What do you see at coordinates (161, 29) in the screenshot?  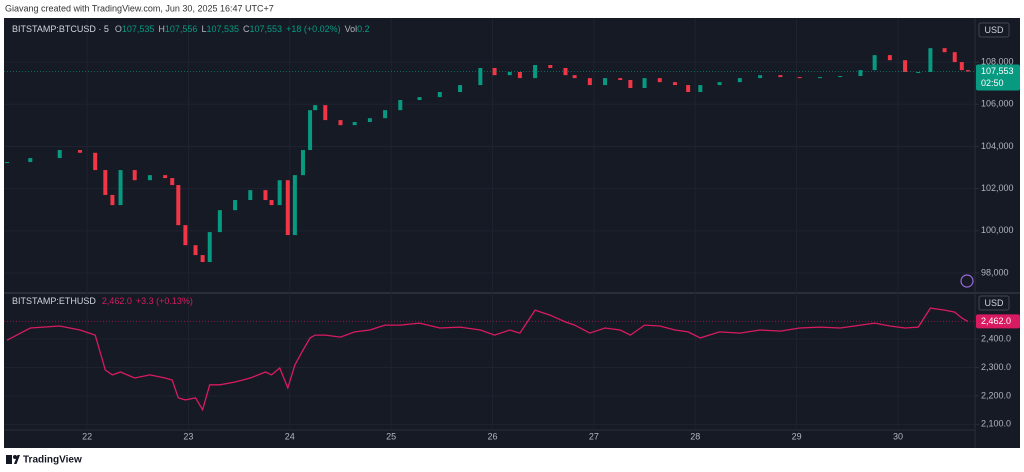 I see `ohlc-label: H` at bounding box center [161, 29].